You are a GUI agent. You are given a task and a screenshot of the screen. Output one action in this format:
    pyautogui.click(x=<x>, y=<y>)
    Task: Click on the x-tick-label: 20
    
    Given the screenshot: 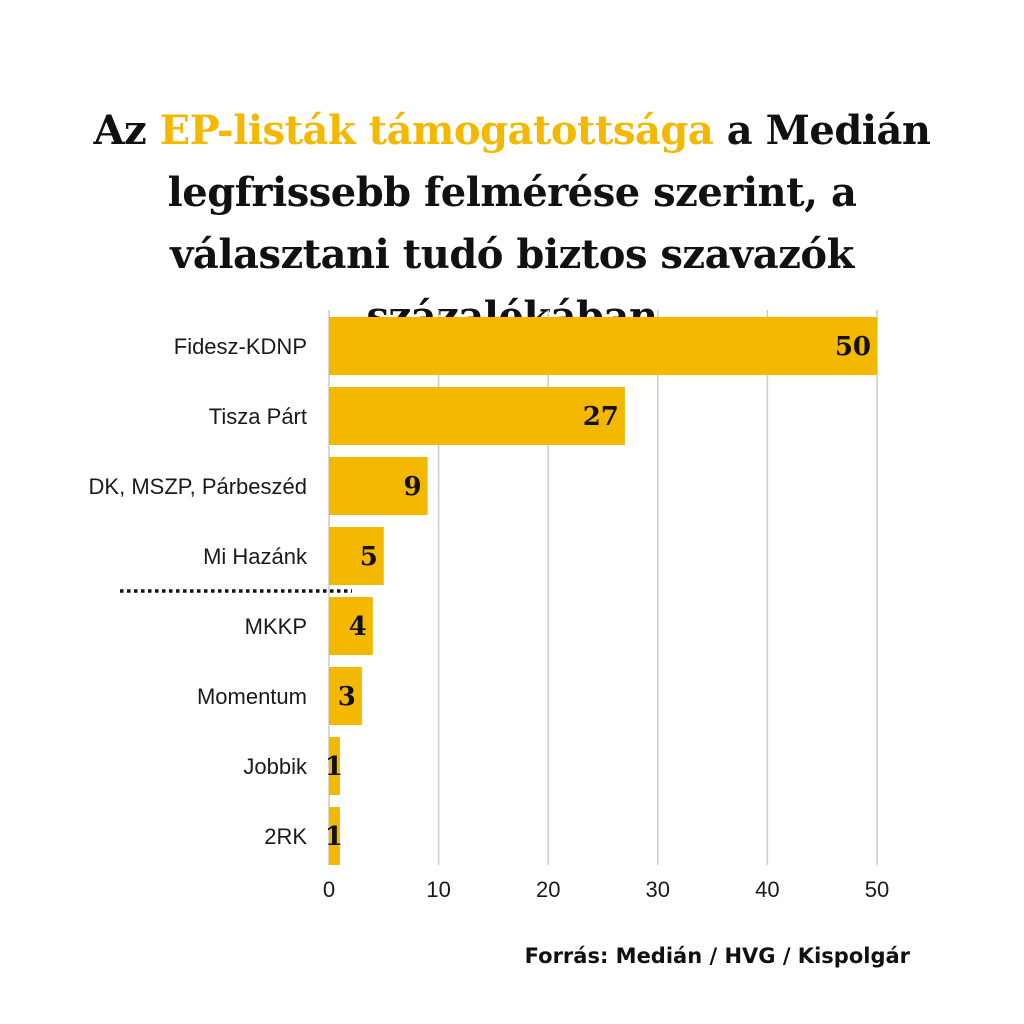 What is the action you would take?
    pyautogui.click(x=548, y=889)
    